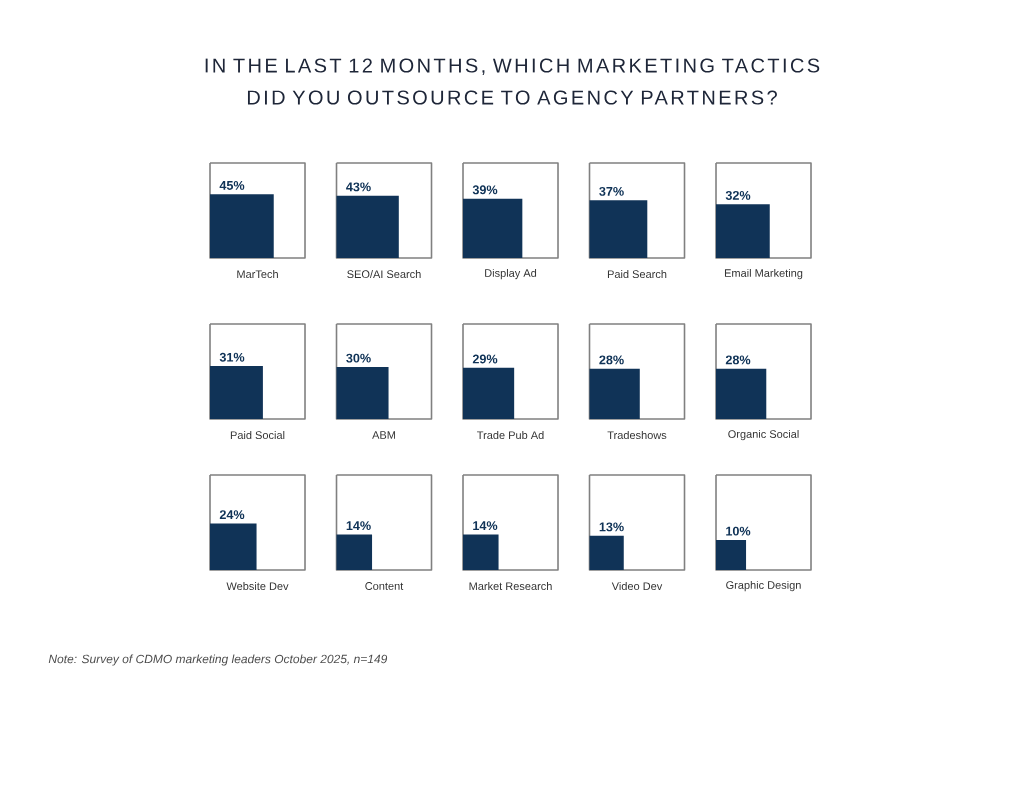  Describe the element at coordinates (358, 358) in the screenshot. I see `data-label: 30%` at that location.